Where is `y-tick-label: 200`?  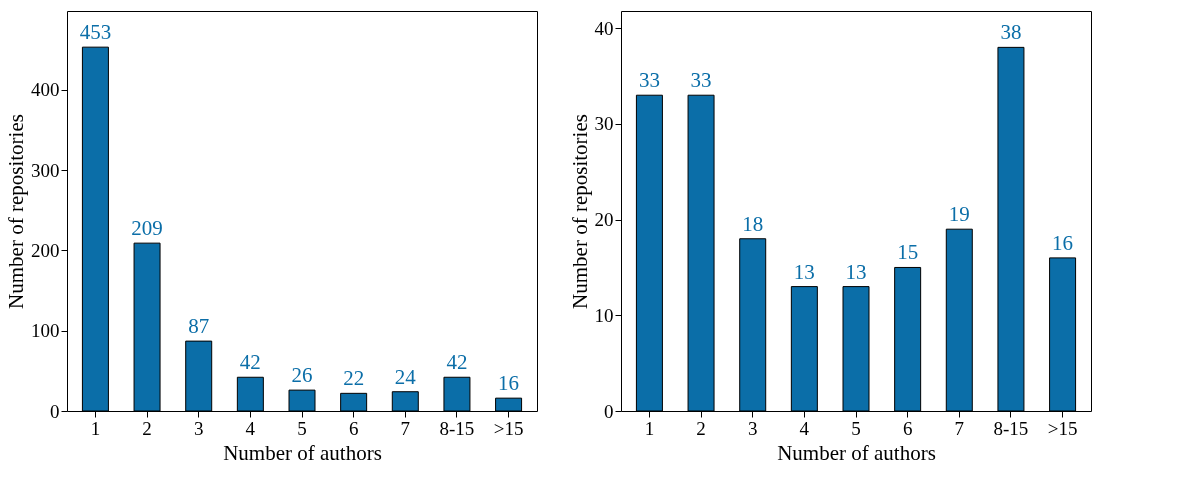 y-tick-label: 200 is located at coordinates (45, 250).